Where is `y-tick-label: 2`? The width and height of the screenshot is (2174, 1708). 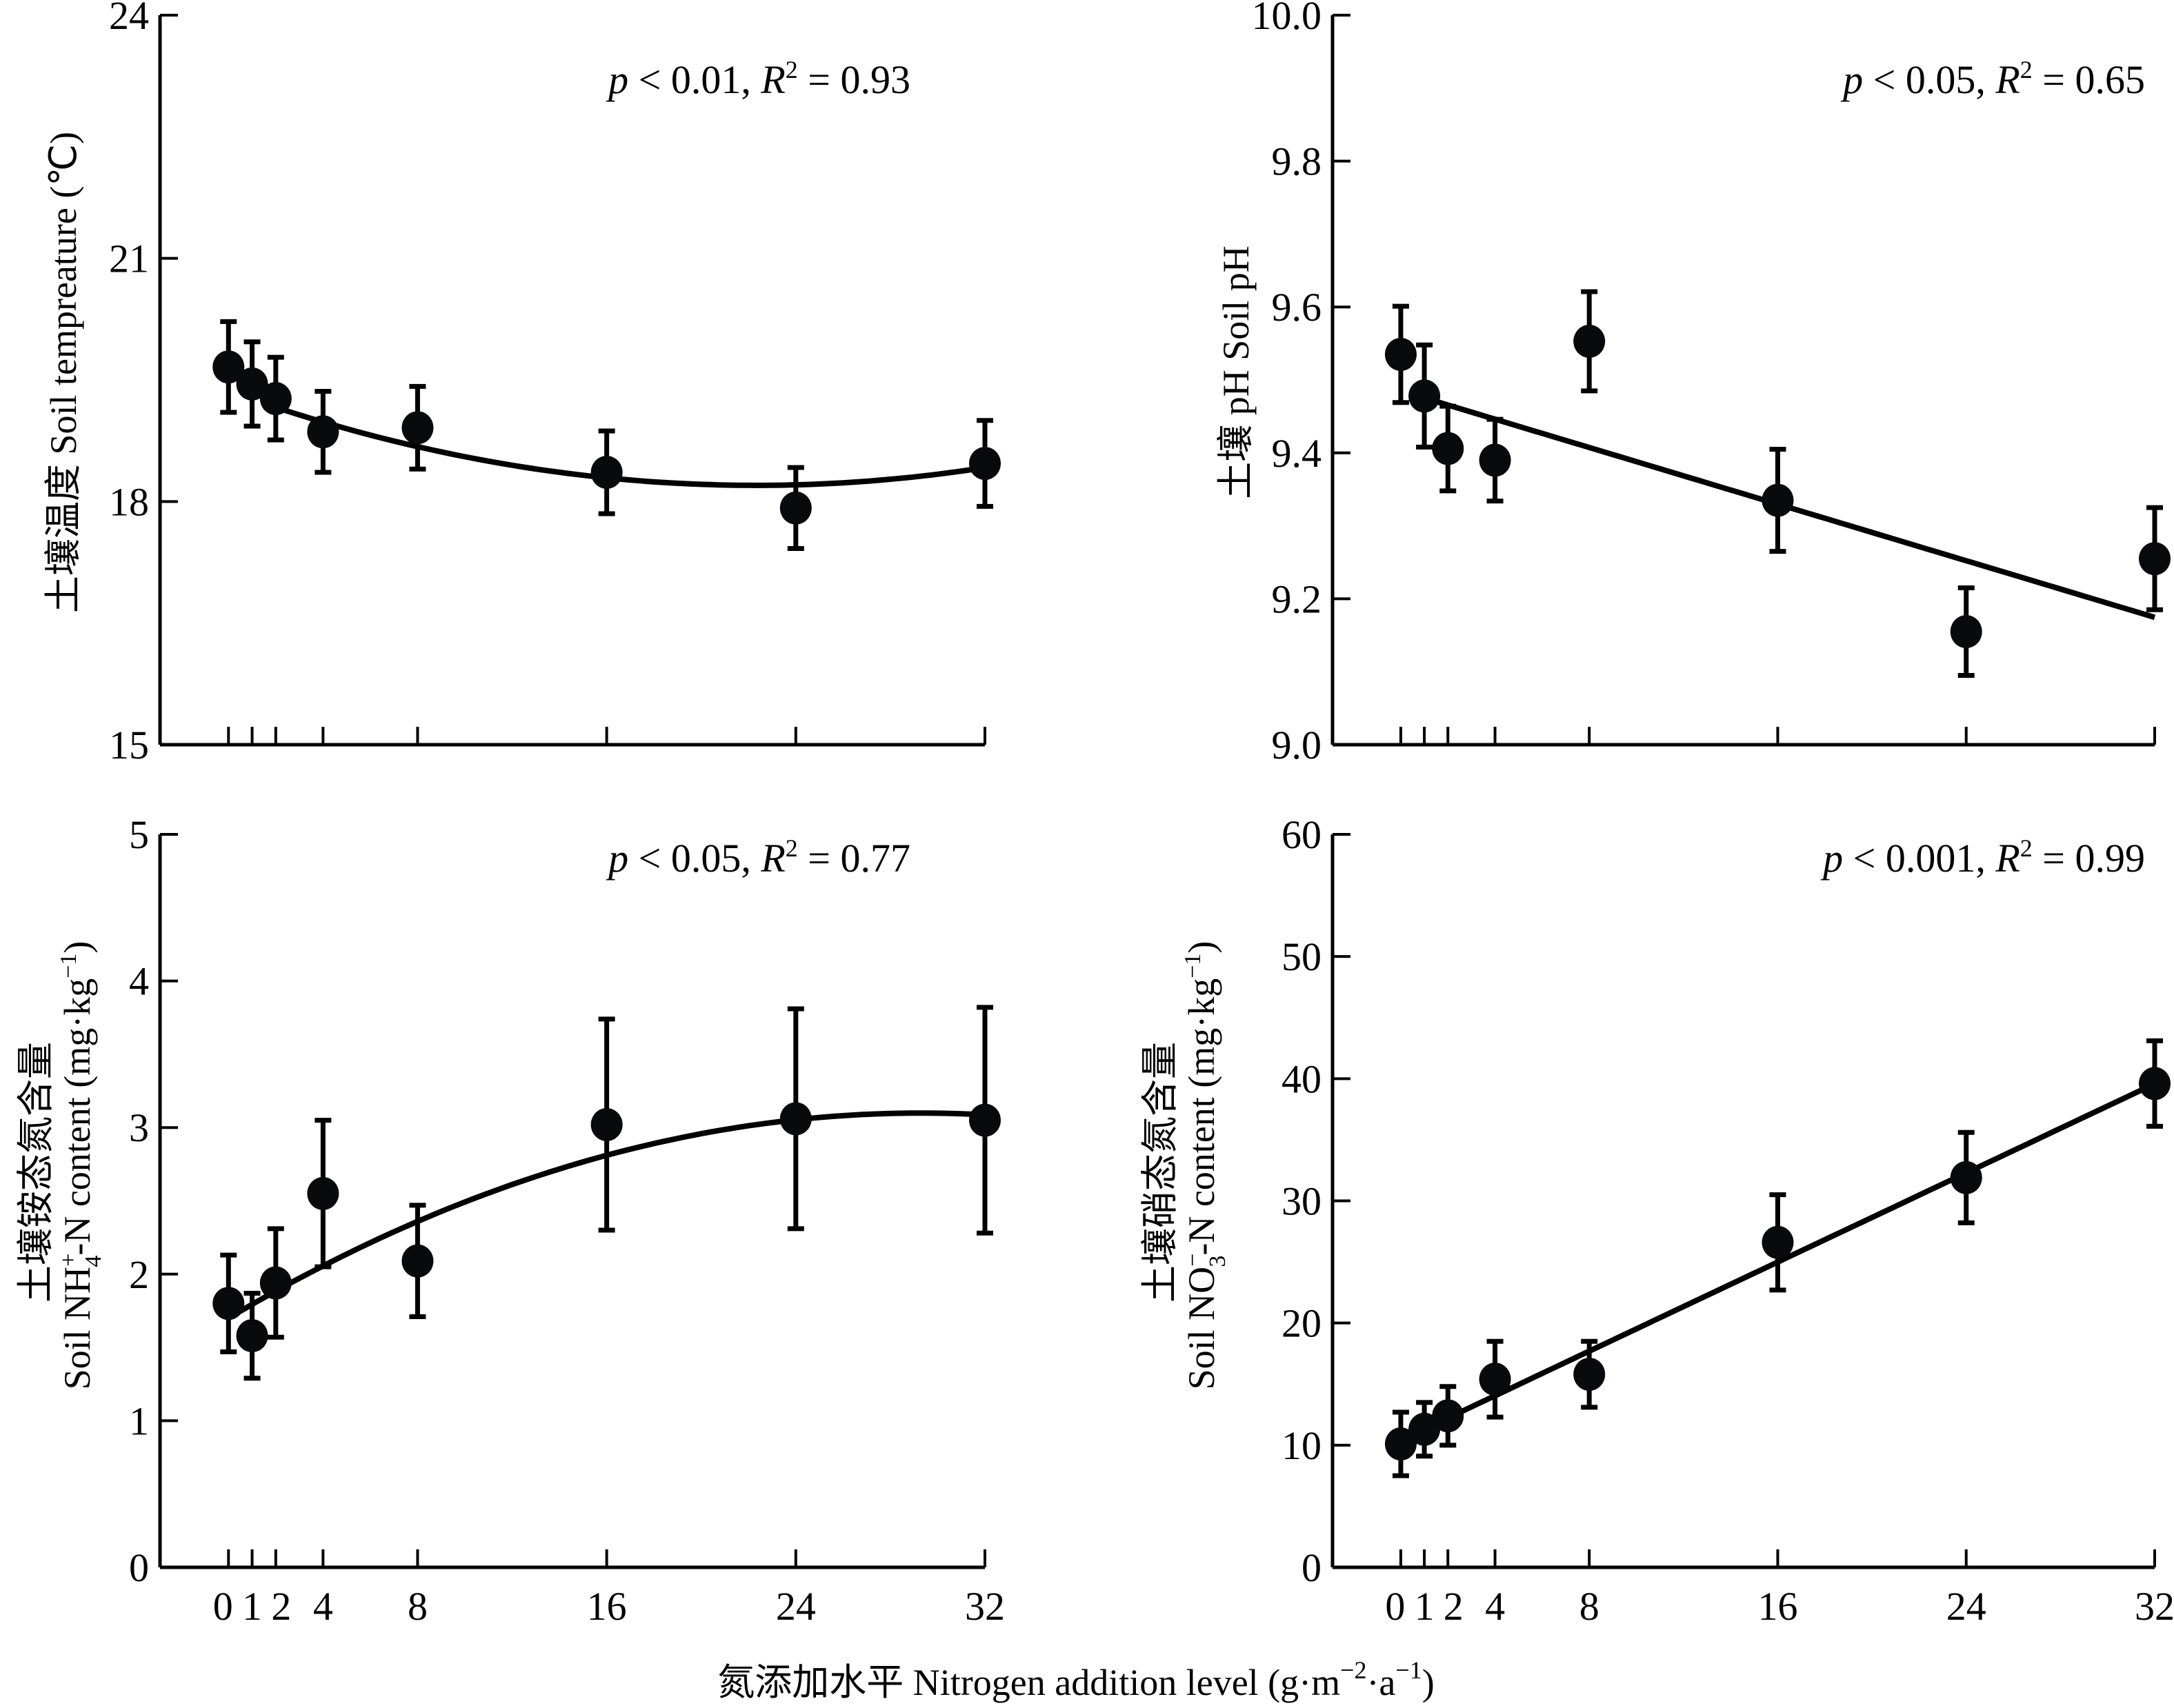
y-tick-label: 2 is located at coordinates (139, 1274).